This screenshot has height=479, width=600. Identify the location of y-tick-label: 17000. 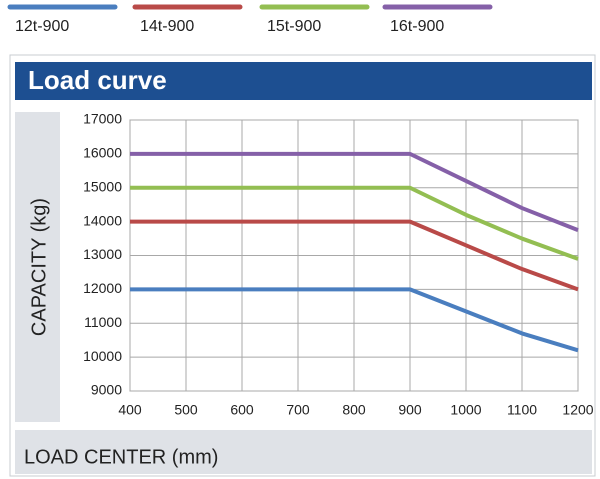
(102, 119).